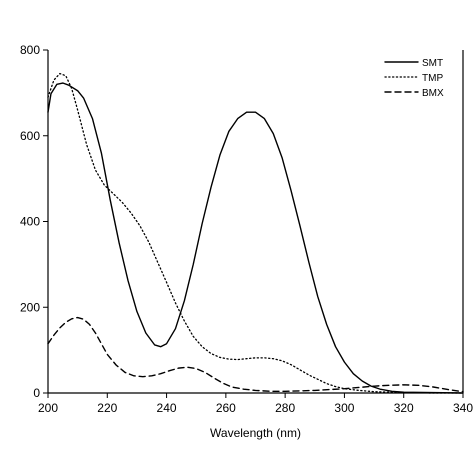  I want to click on x-tick-label: 280, so click(285, 408).